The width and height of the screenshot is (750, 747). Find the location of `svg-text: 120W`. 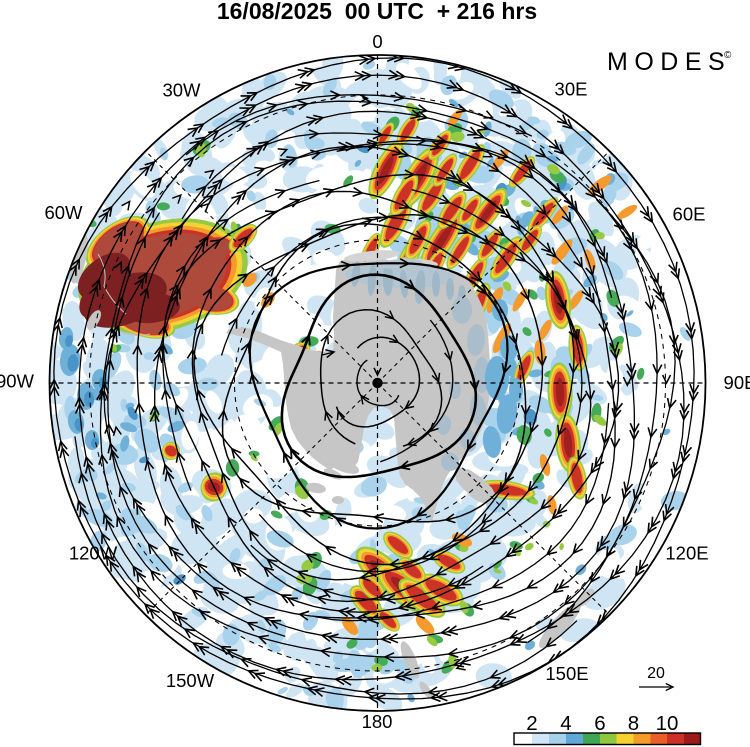

svg-text: 120W is located at coordinates (93, 553).